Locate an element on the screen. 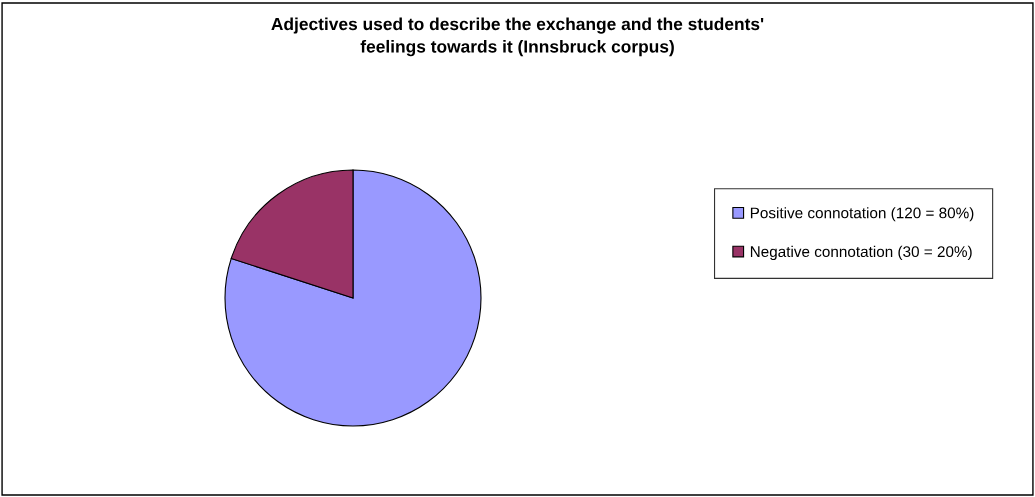 The height and width of the screenshot is (497, 1035). legend-label: Positive connotation (120 = 80%) is located at coordinates (862, 214).